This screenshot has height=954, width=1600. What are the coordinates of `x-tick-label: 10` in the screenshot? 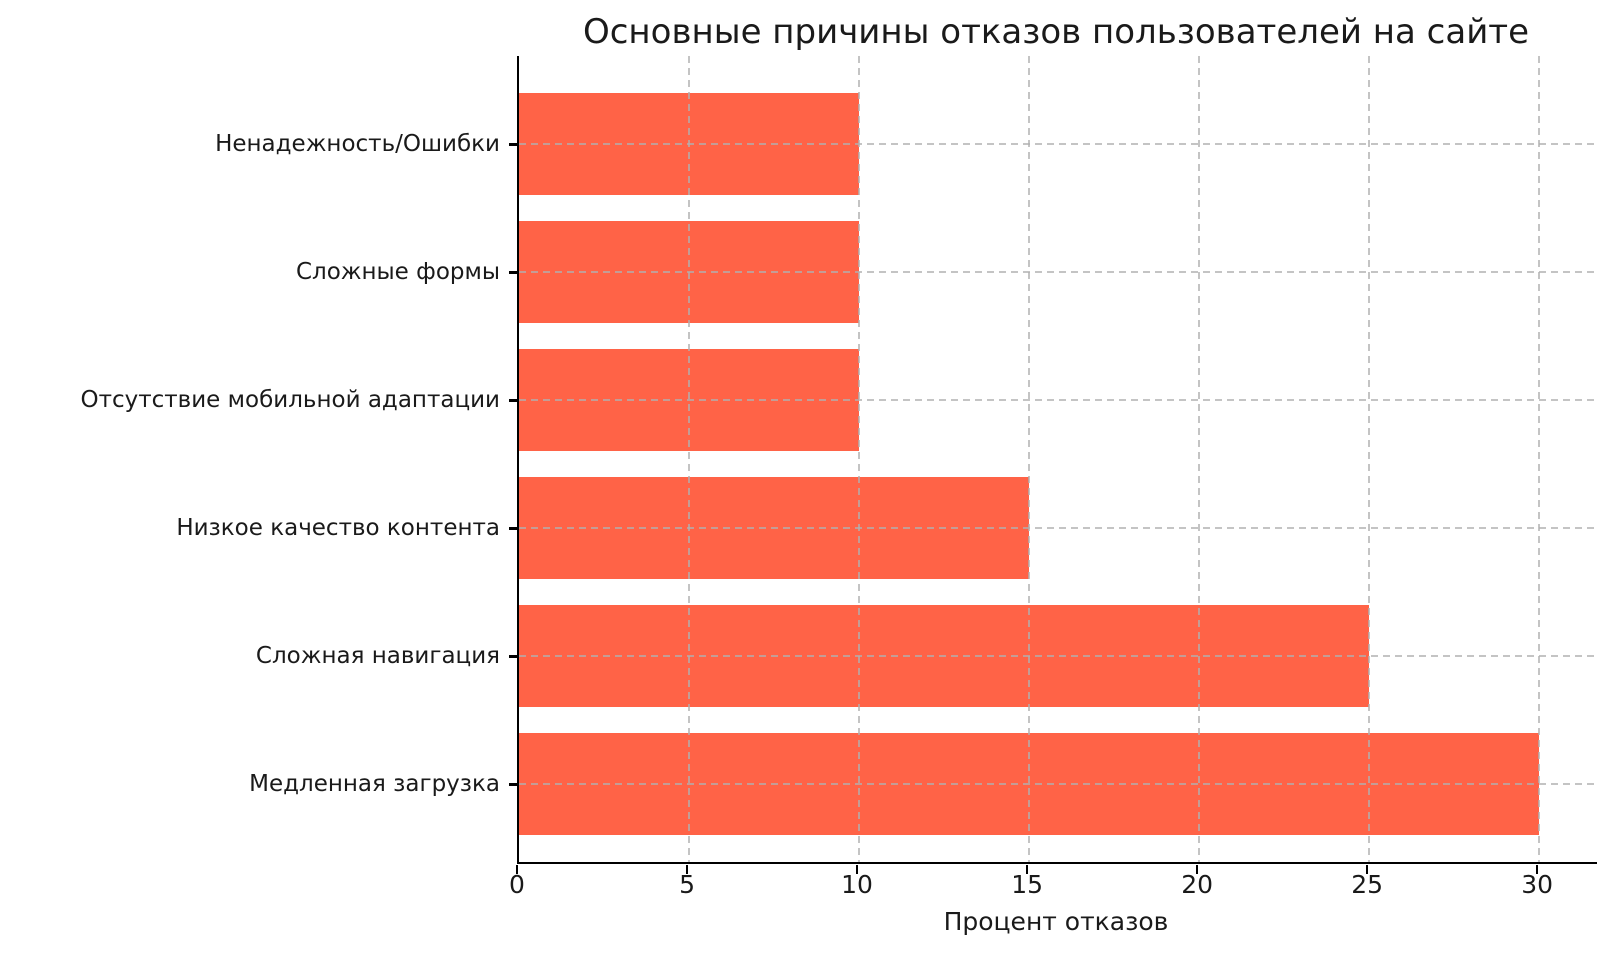 It's located at (857, 884).